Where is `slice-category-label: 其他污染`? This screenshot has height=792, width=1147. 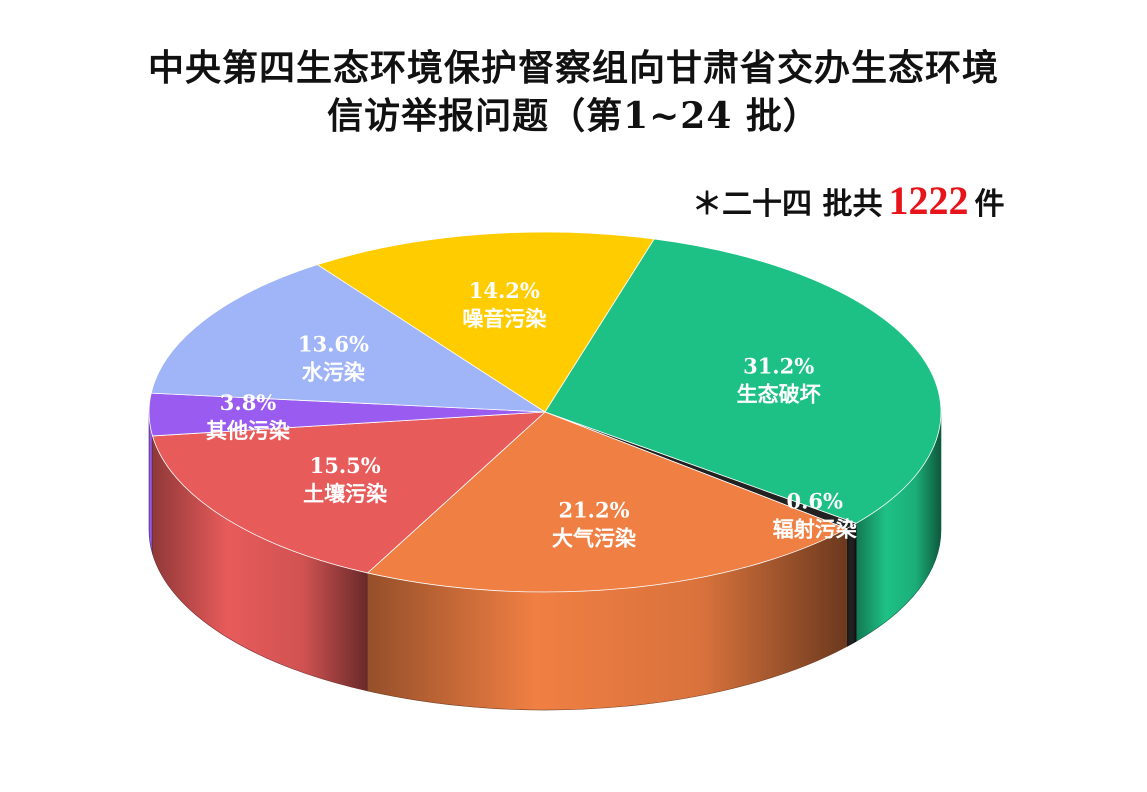 slice-category-label: 其他污染 is located at coordinates (248, 430).